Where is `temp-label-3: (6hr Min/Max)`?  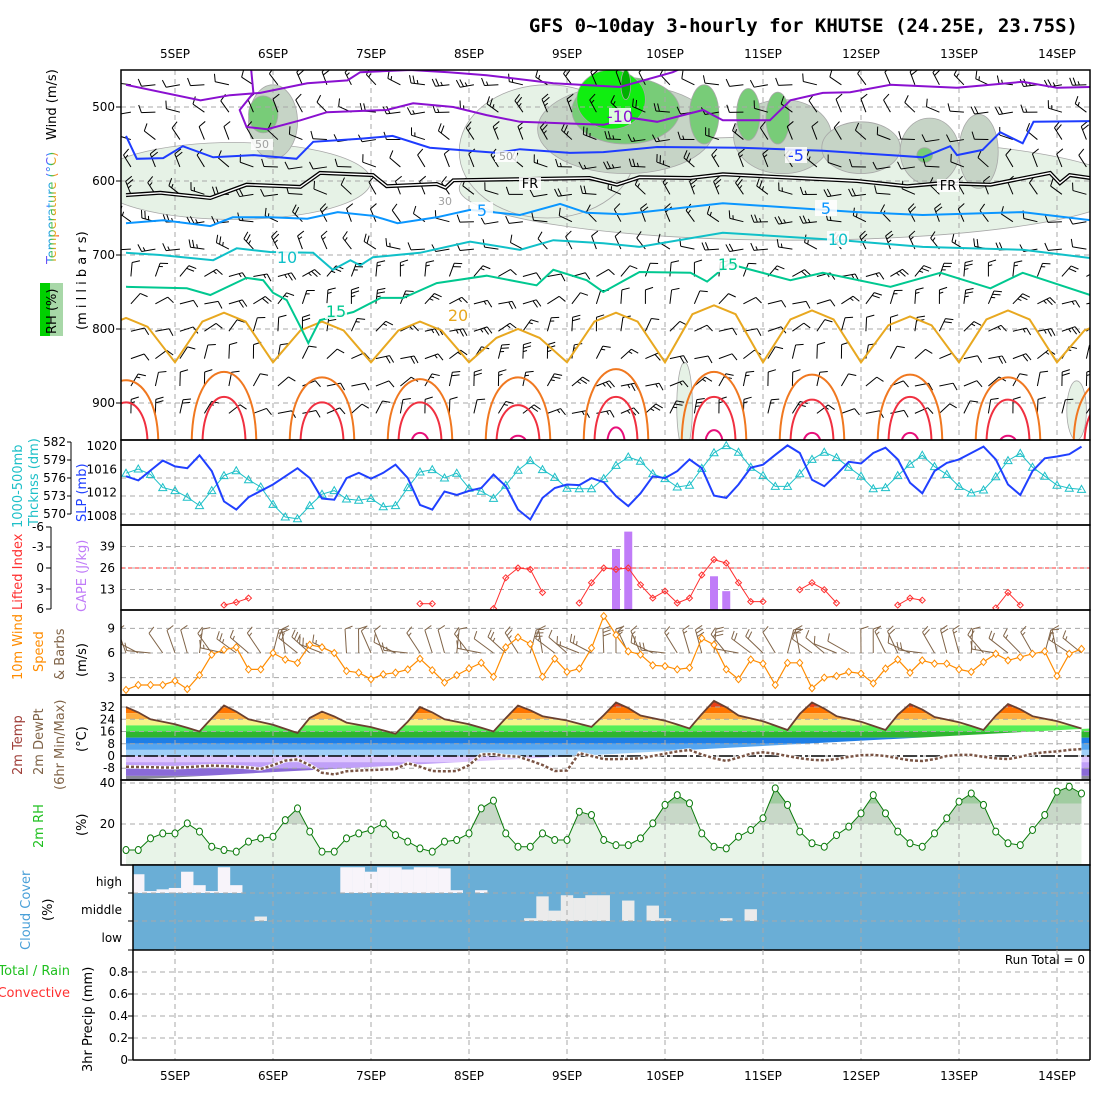 temp-label-3: (6hr Min/Max) is located at coordinates (60, 745).